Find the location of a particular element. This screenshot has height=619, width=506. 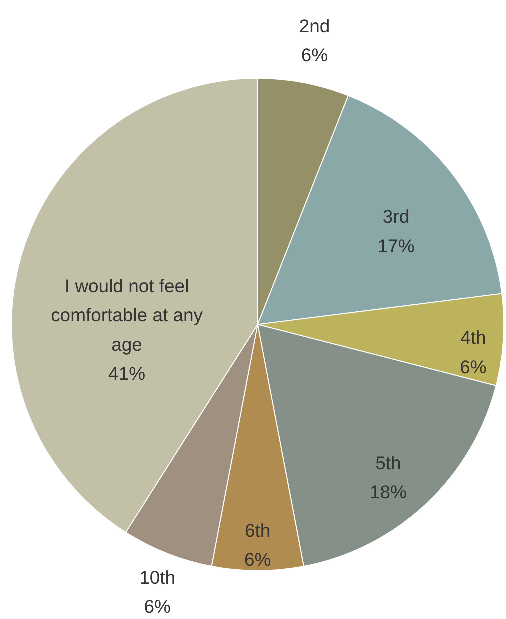

slice-label: 3rd is located at coordinates (396, 217).